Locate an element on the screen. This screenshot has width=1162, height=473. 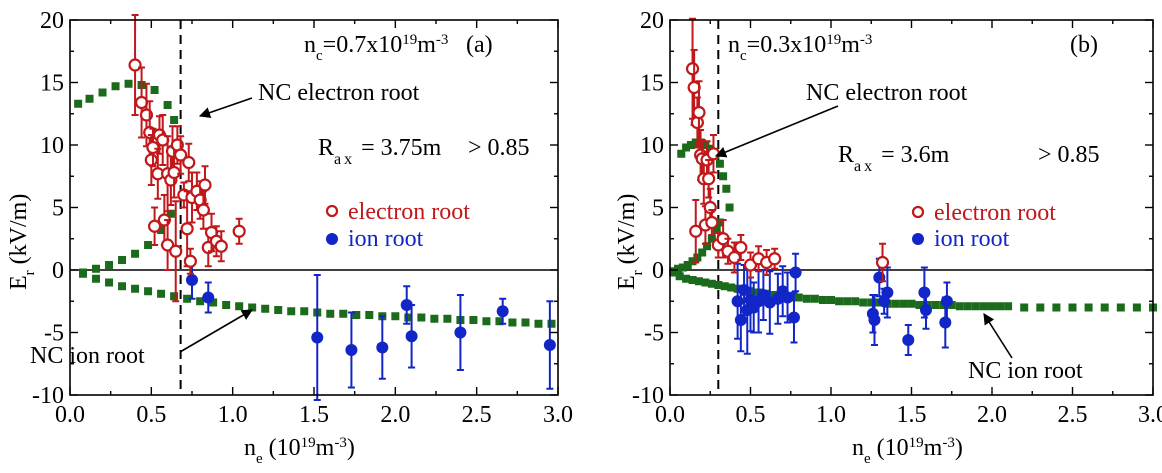
panel-b-electron-point is located at coordinates (734, 257).